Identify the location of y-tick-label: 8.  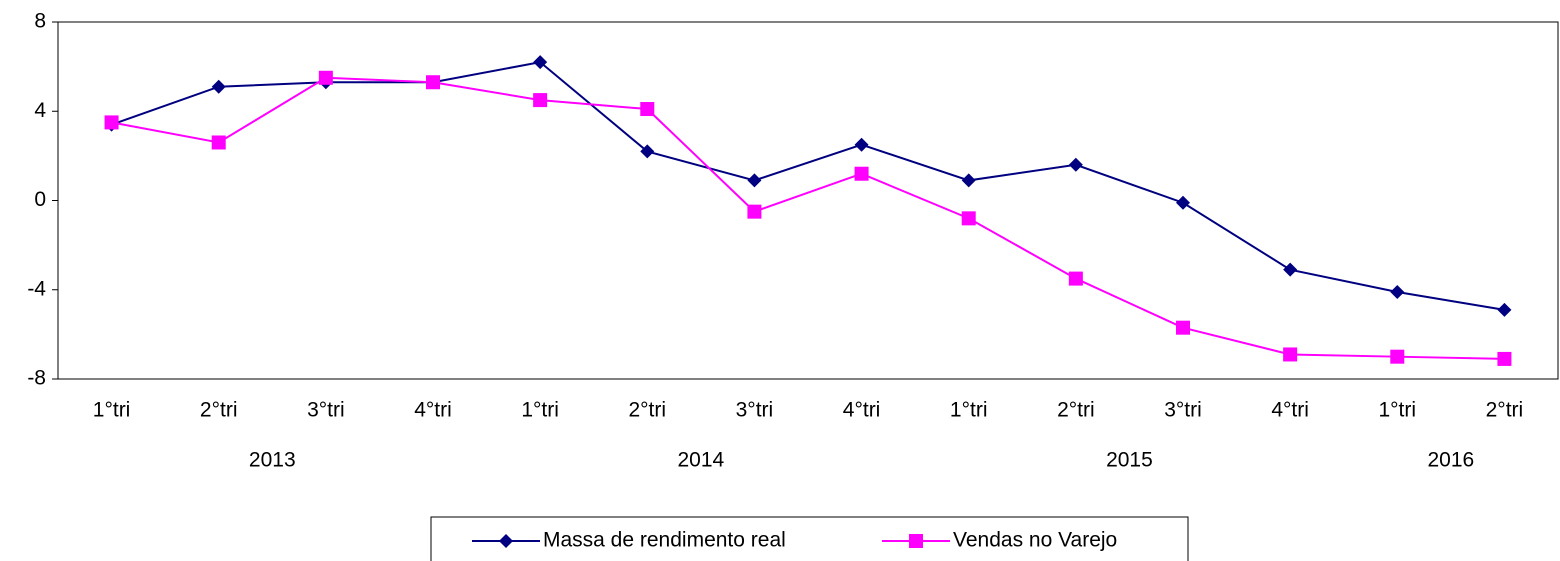
(40, 21).